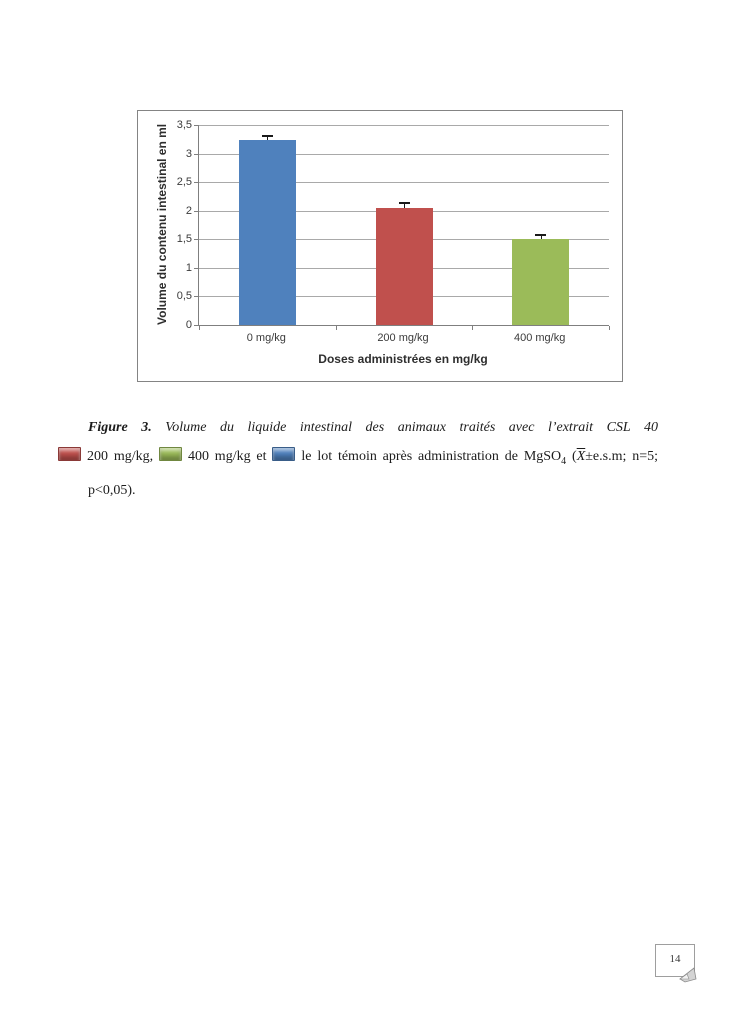  I want to click on figure-label: Figure 3., so click(120, 427).